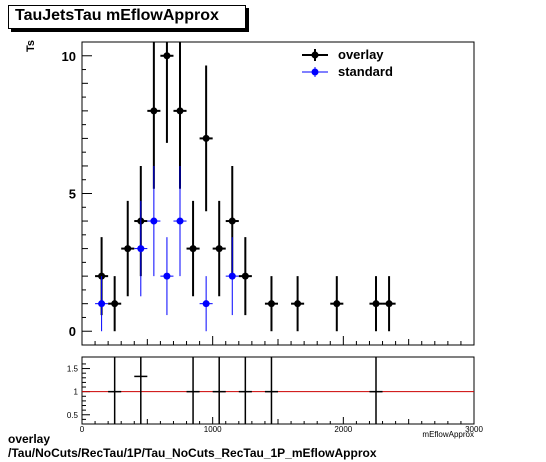  I want to click on y-tick-label: 10, so click(69, 56).